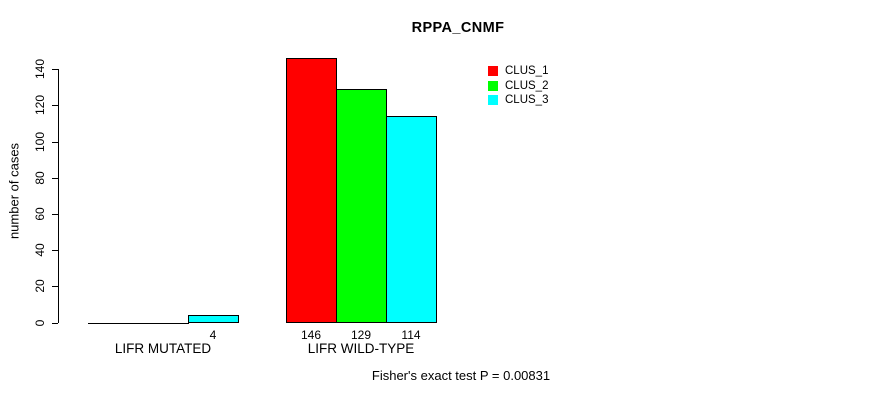 The image size is (890, 400). What do you see at coordinates (411, 334) in the screenshot?
I see `bar-value-label: 114` at bounding box center [411, 334].